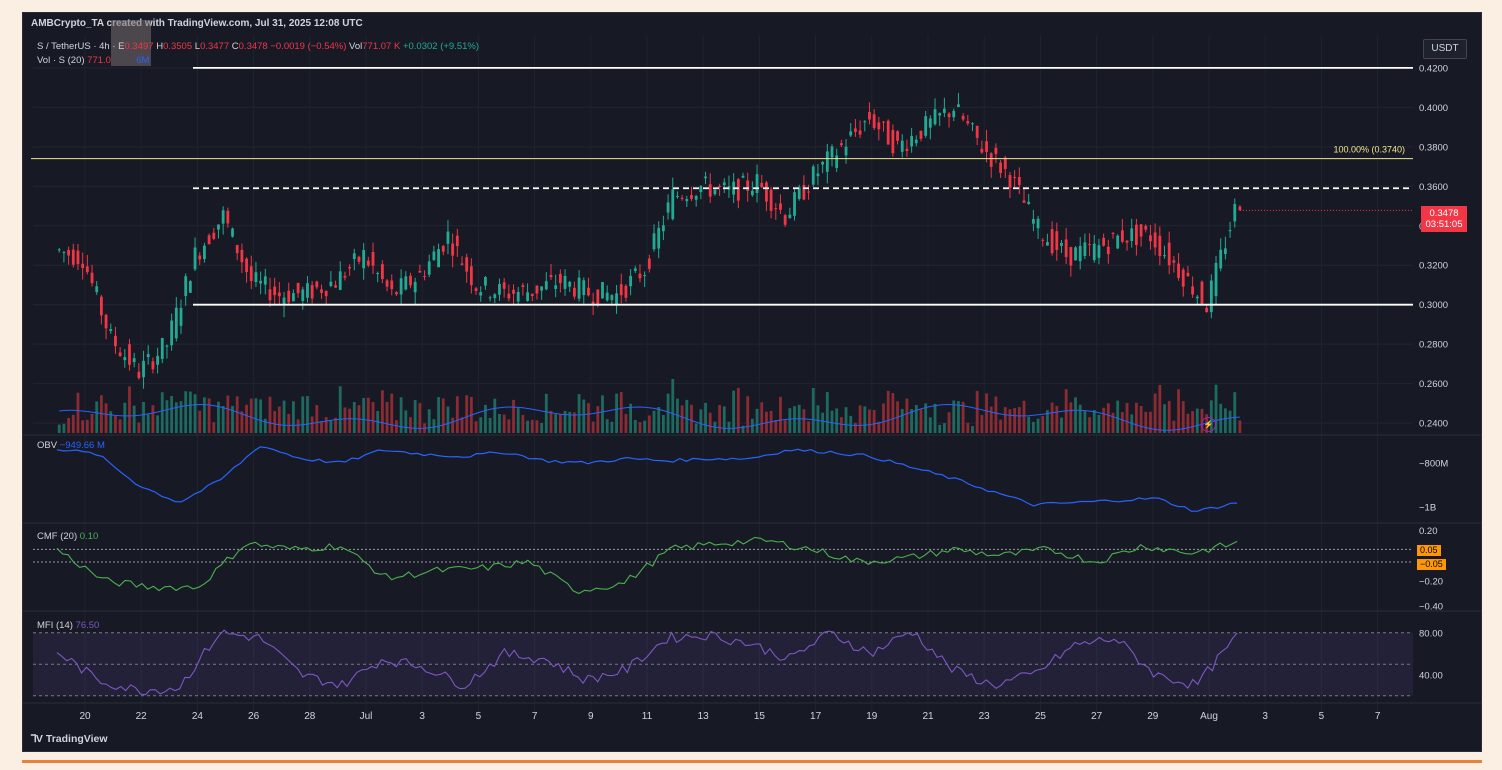 The height and width of the screenshot is (770, 1502). What do you see at coordinates (1431, 675) in the screenshot?
I see `mfi-tick-label: 40.00` at bounding box center [1431, 675].